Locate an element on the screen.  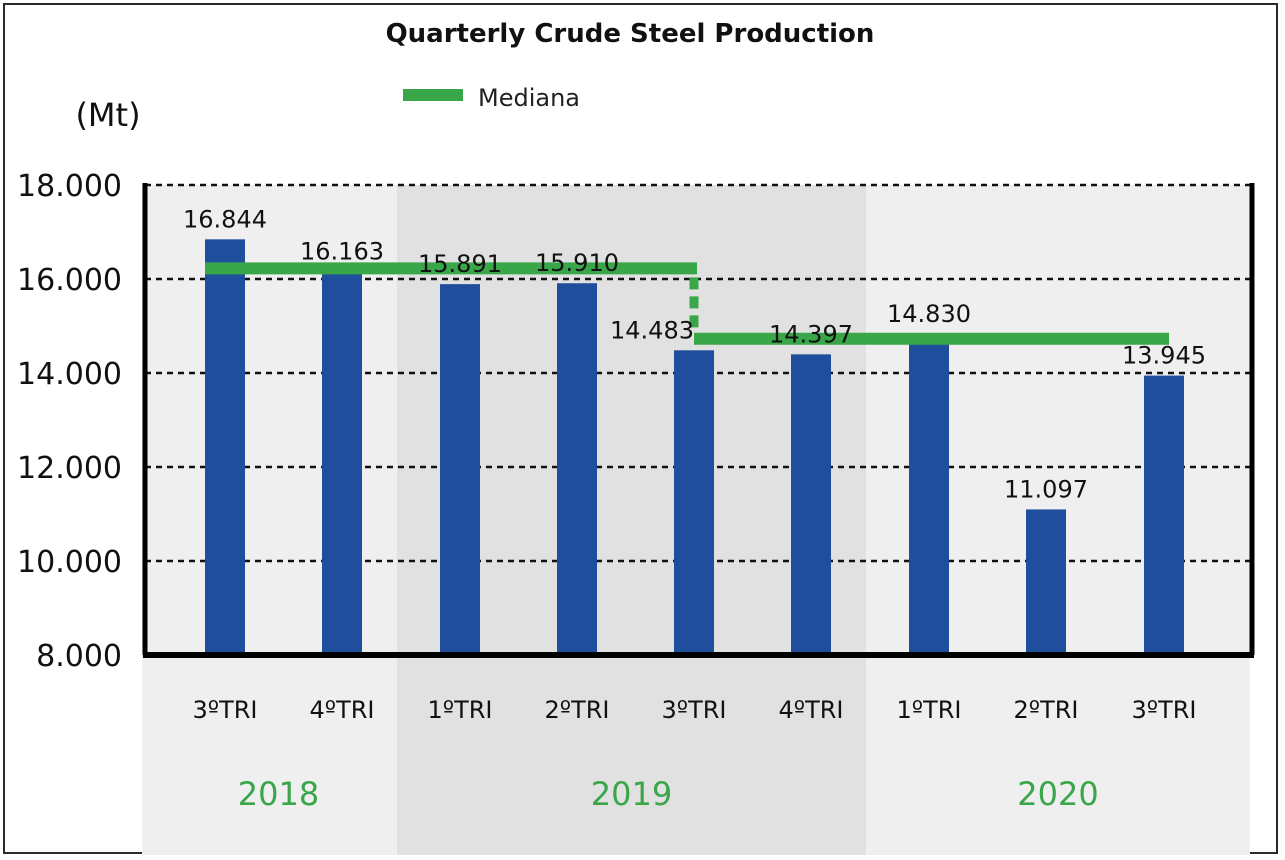
value-label: 14.830 is located at coordinates (929, 314).